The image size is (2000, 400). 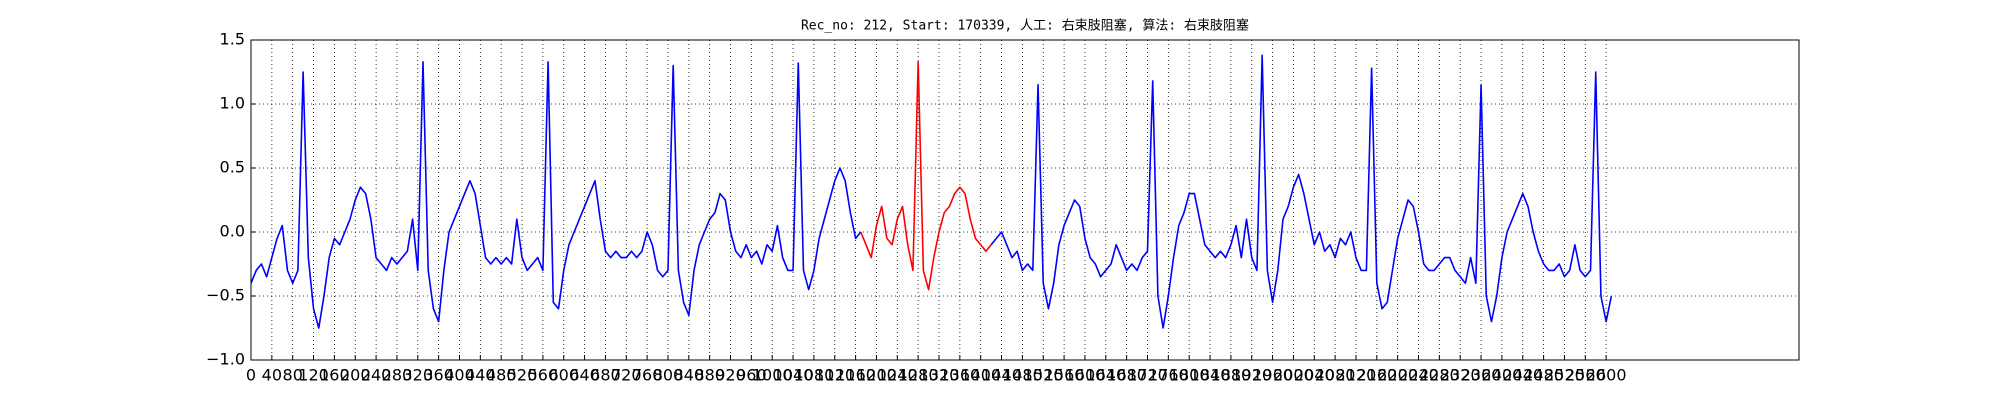 What do you see at coordinates (293, 375) in the screenshot?
I see `x-tick-label: 80` at bounding box center [293, 375].